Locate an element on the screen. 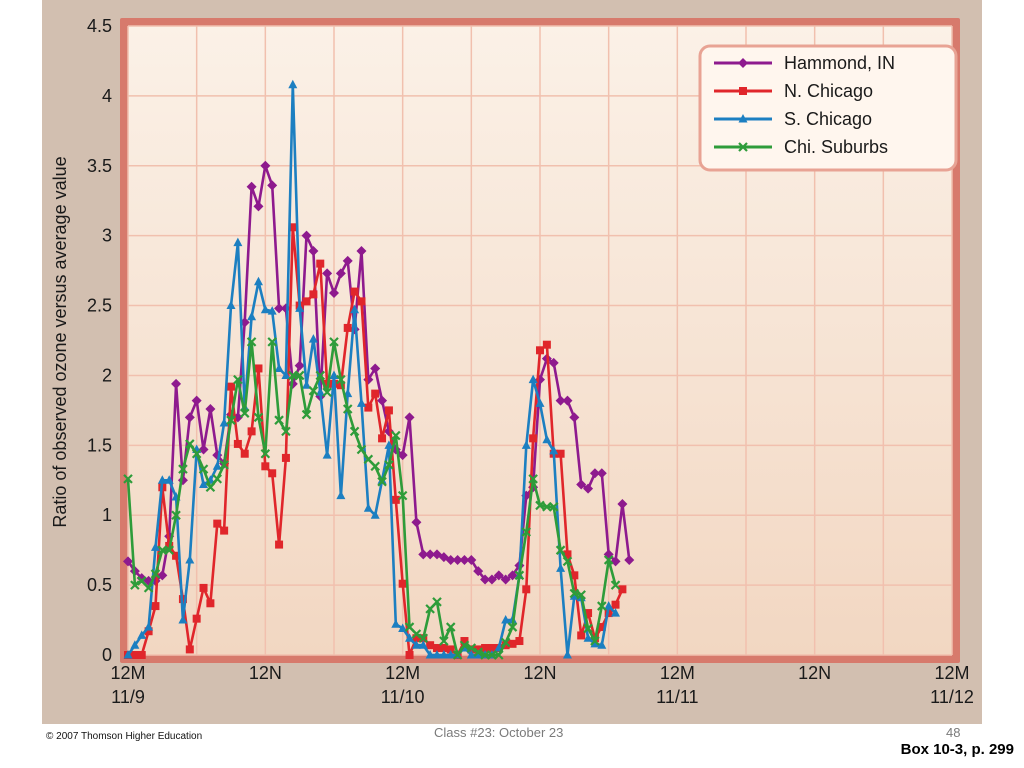 The image size is (1024, 768). legend-item-hammond-in: Hammond, IN is located at coordinates (804, 63).